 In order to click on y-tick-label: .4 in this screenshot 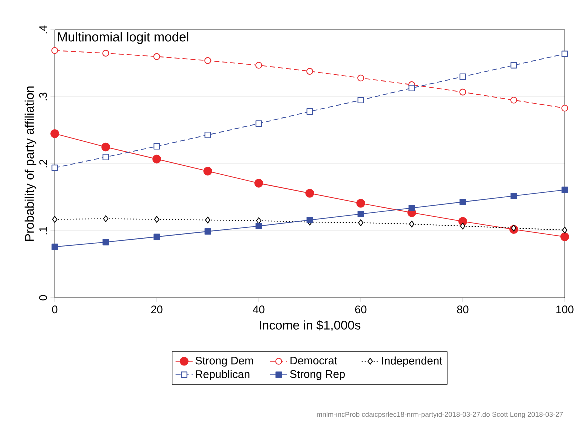, I will do `click(44, 30)`.